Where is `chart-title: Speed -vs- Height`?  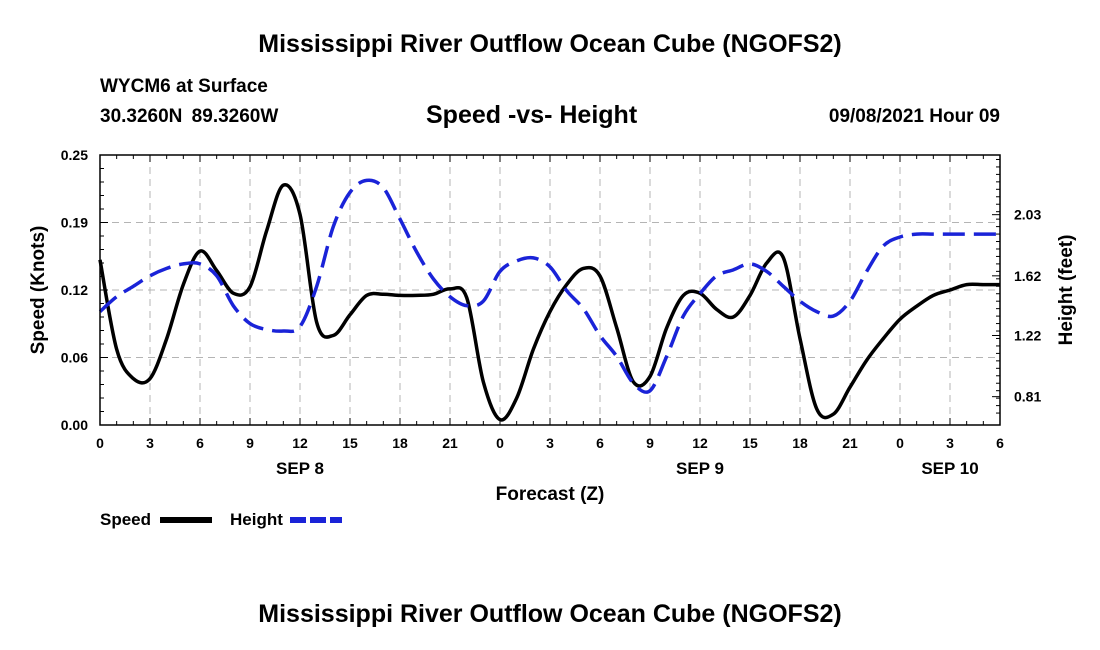 chart-title: Speed -vs- Height is located at coordinates (532, 115).